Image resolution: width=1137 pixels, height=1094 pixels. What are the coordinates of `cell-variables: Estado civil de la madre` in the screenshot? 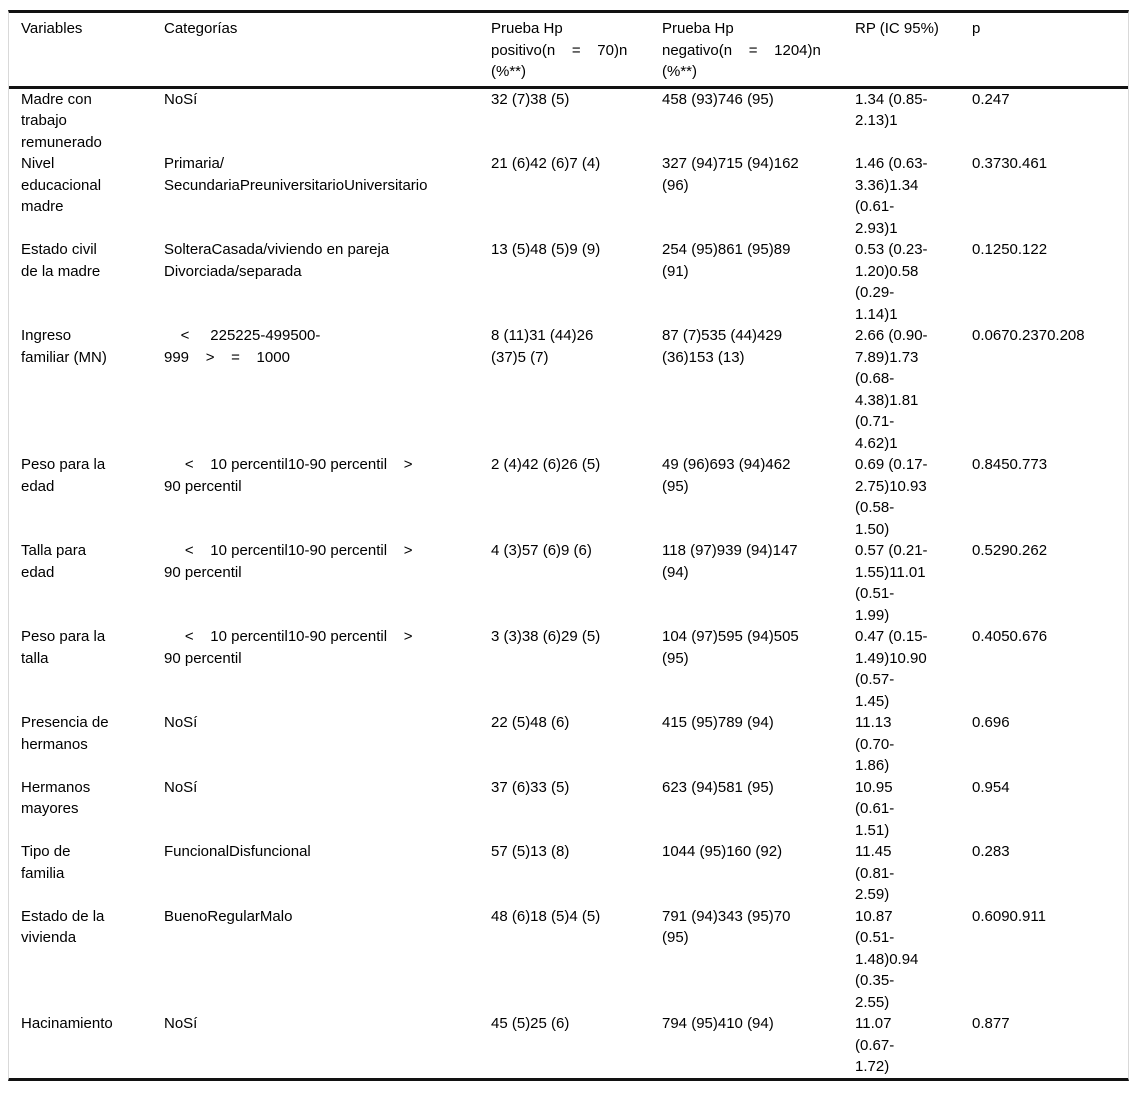 It's located at (61, 260).